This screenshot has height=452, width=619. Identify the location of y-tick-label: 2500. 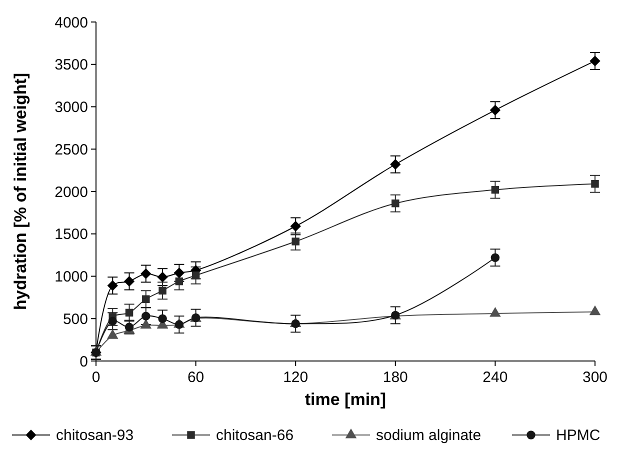
(71, 149).